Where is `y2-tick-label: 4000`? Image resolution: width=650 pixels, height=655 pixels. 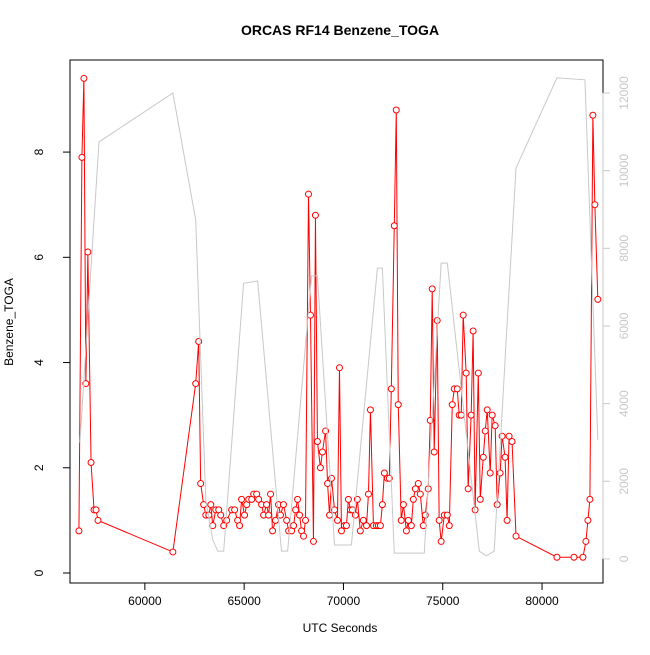
y2-tick-label: 4000 is located at coordinates (624, 403).